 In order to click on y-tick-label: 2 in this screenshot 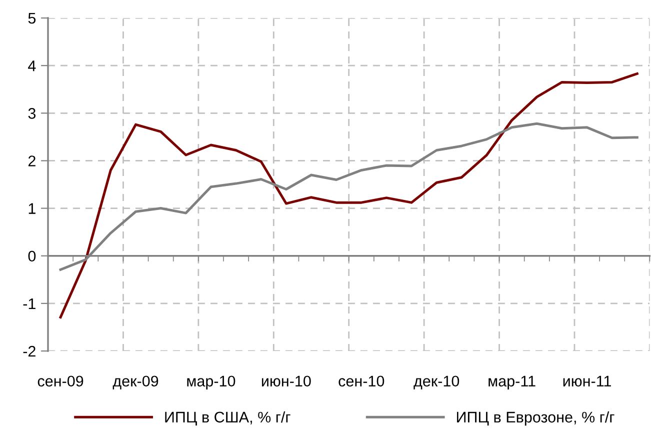, I will do `click(32, 161)`.